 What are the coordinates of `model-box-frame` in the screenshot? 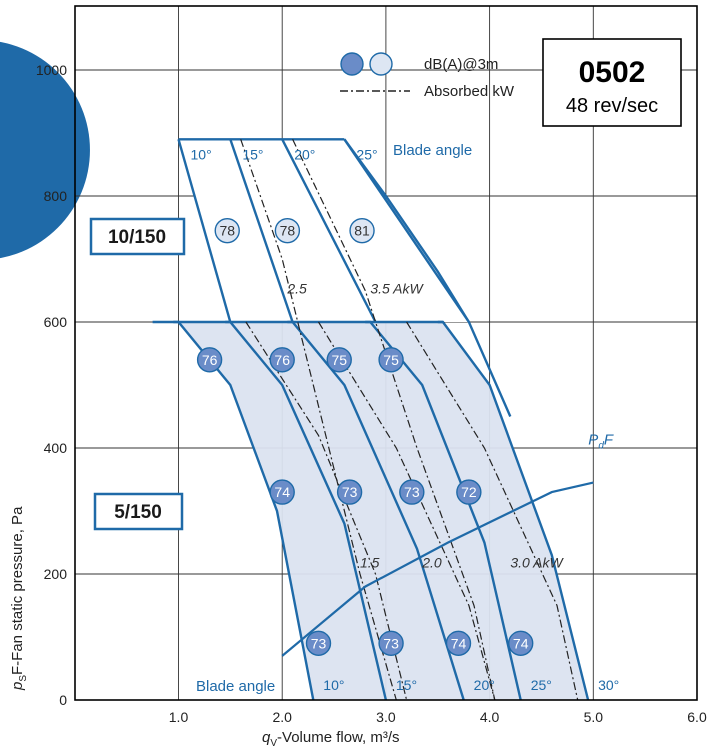 It's located at (612, 82).